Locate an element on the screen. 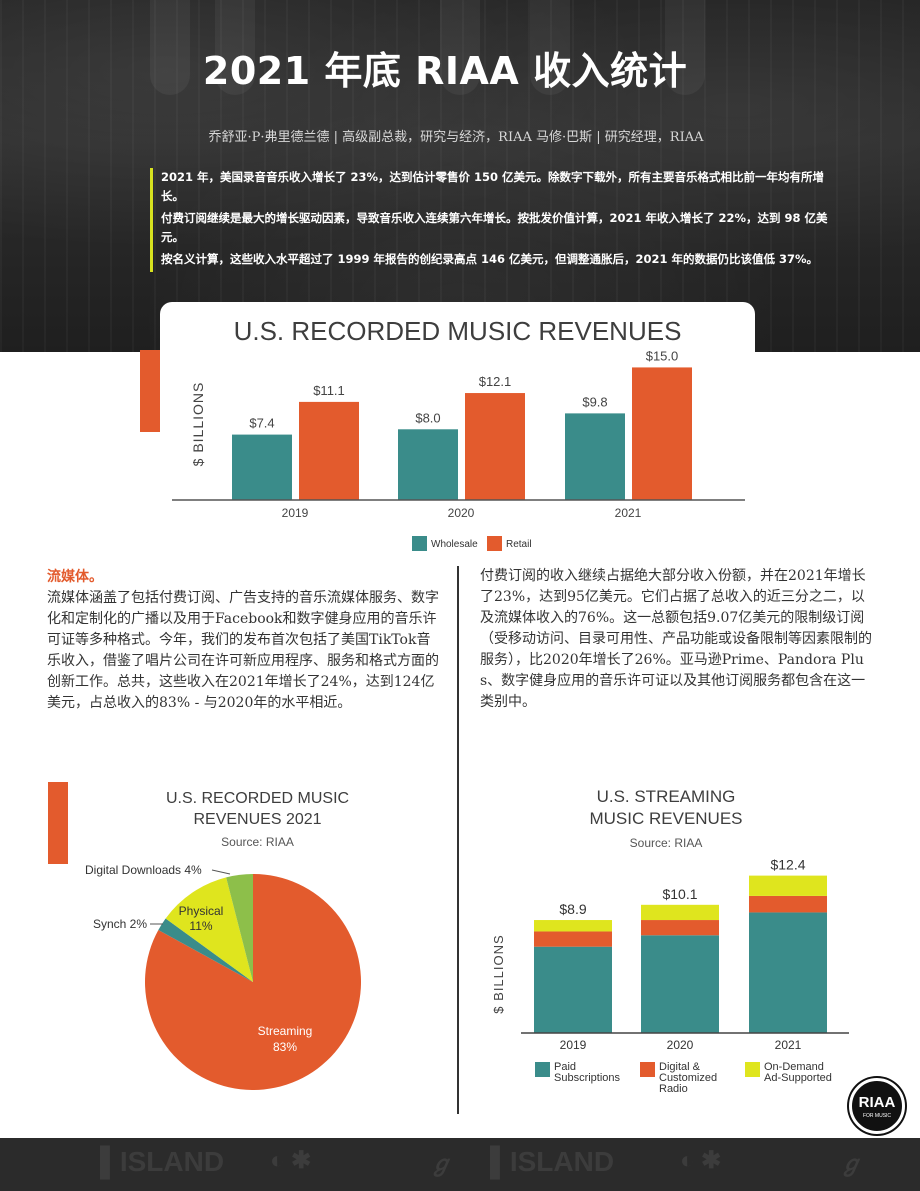 The height and width of the screenshot is (1191, 920). column-divider is located at coordinates (458, 840).